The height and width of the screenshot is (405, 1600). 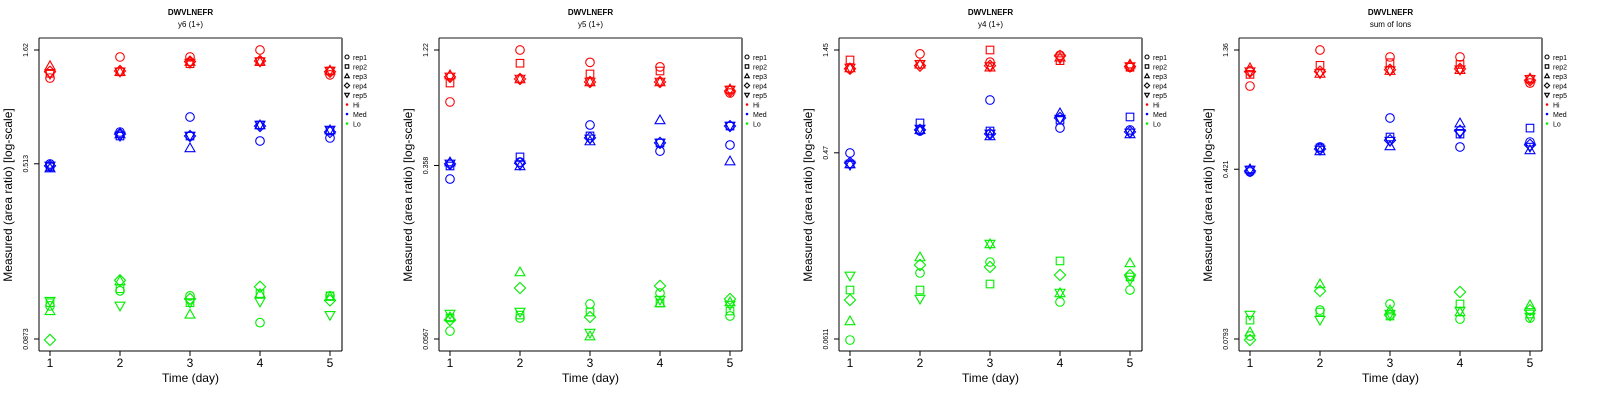 What do you see at coordinates (1130, 117) in the screenshot?
I see `point-med-rep2` at bounding box center [1130, 117].